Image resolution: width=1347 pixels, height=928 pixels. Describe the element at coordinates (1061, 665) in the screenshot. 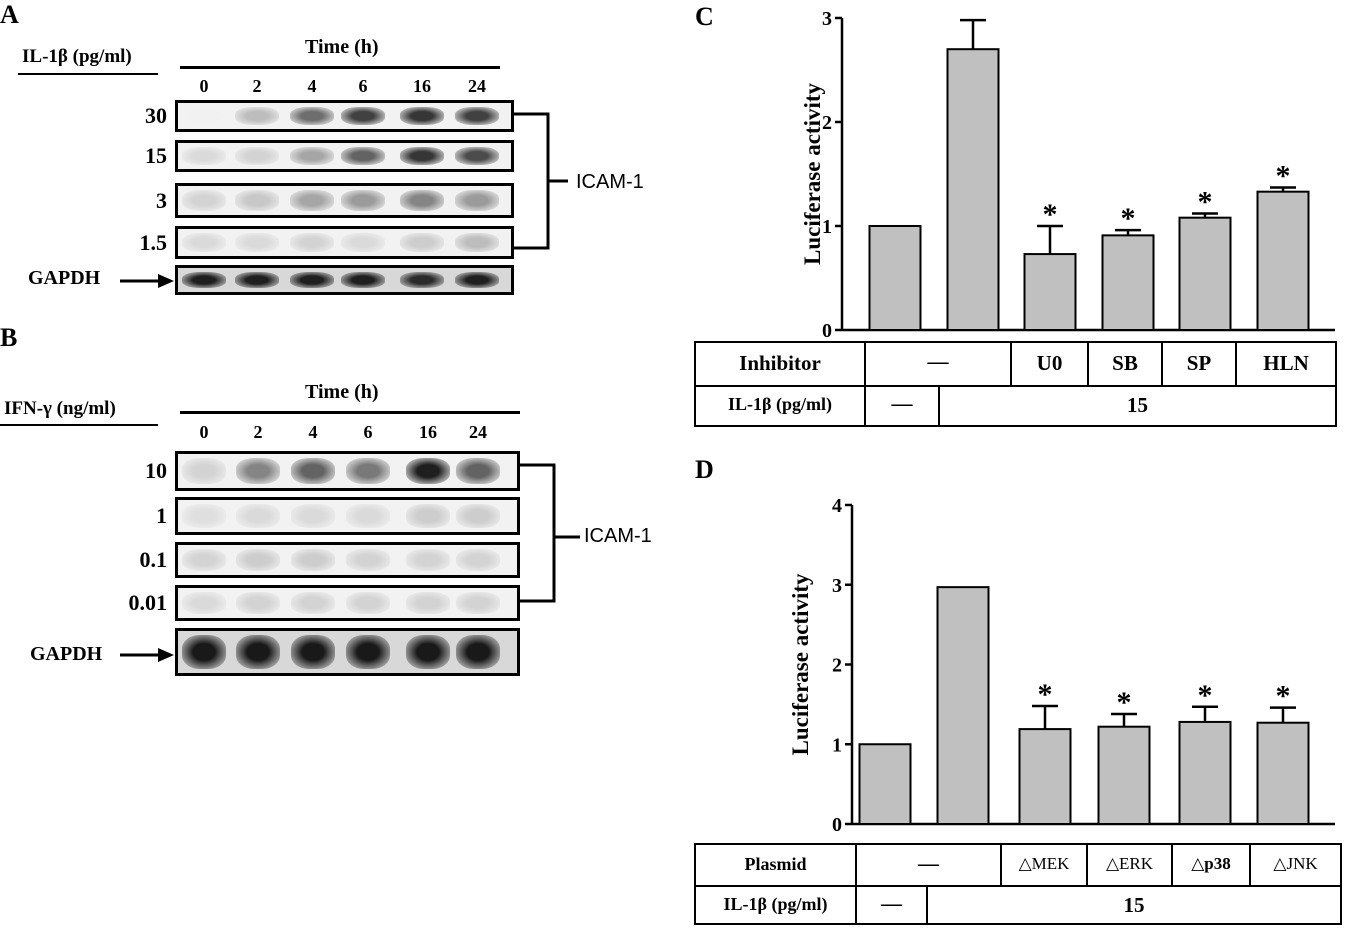

I see `panel-d-chart: 0 1 2 3 4 Luciferase activity * * * *` at that location.